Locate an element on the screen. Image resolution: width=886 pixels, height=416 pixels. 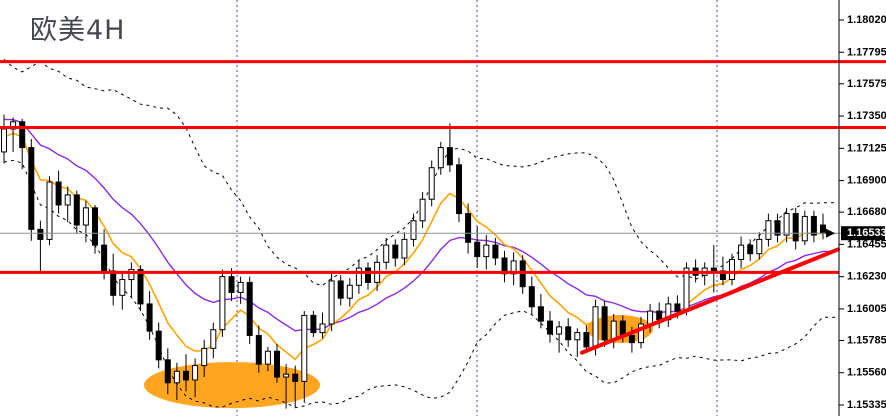
current-price-label: 1.16533 is located at coordinates (866, 233).